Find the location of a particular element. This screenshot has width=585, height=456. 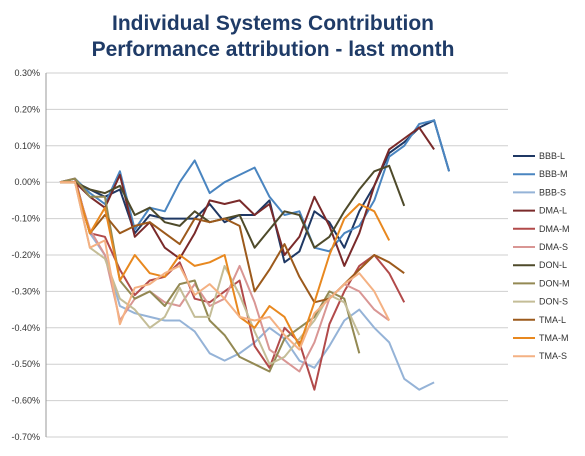

legend-label: BBB-L is located at coordinates (552, 156).